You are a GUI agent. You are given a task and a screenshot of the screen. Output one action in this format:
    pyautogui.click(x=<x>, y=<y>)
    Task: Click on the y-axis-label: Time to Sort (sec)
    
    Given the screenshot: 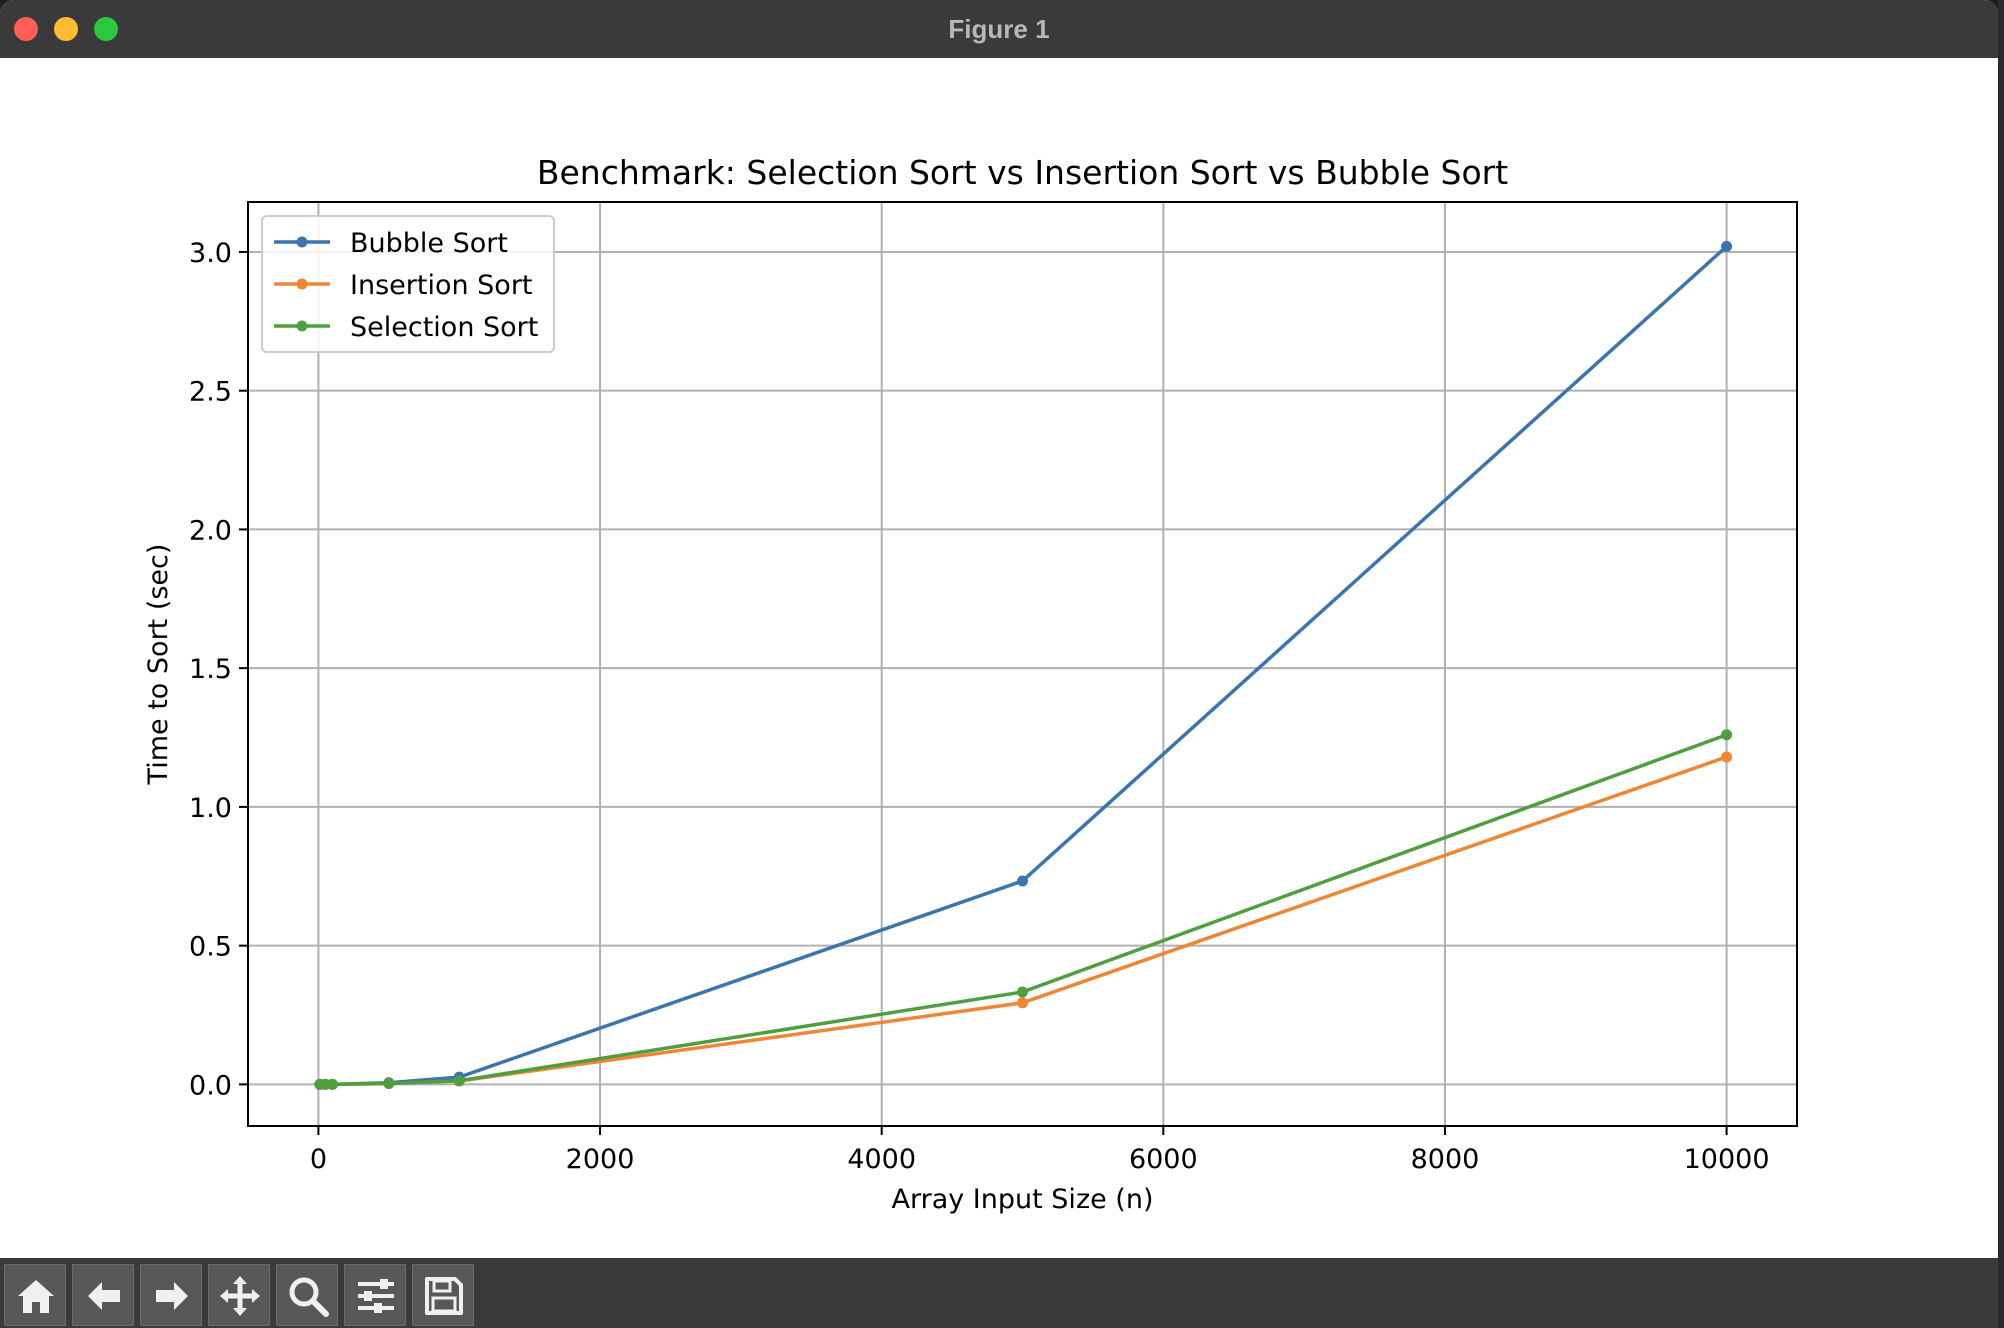 What is the action you would take?
    pyautogui.click(x=158, y=665)
    